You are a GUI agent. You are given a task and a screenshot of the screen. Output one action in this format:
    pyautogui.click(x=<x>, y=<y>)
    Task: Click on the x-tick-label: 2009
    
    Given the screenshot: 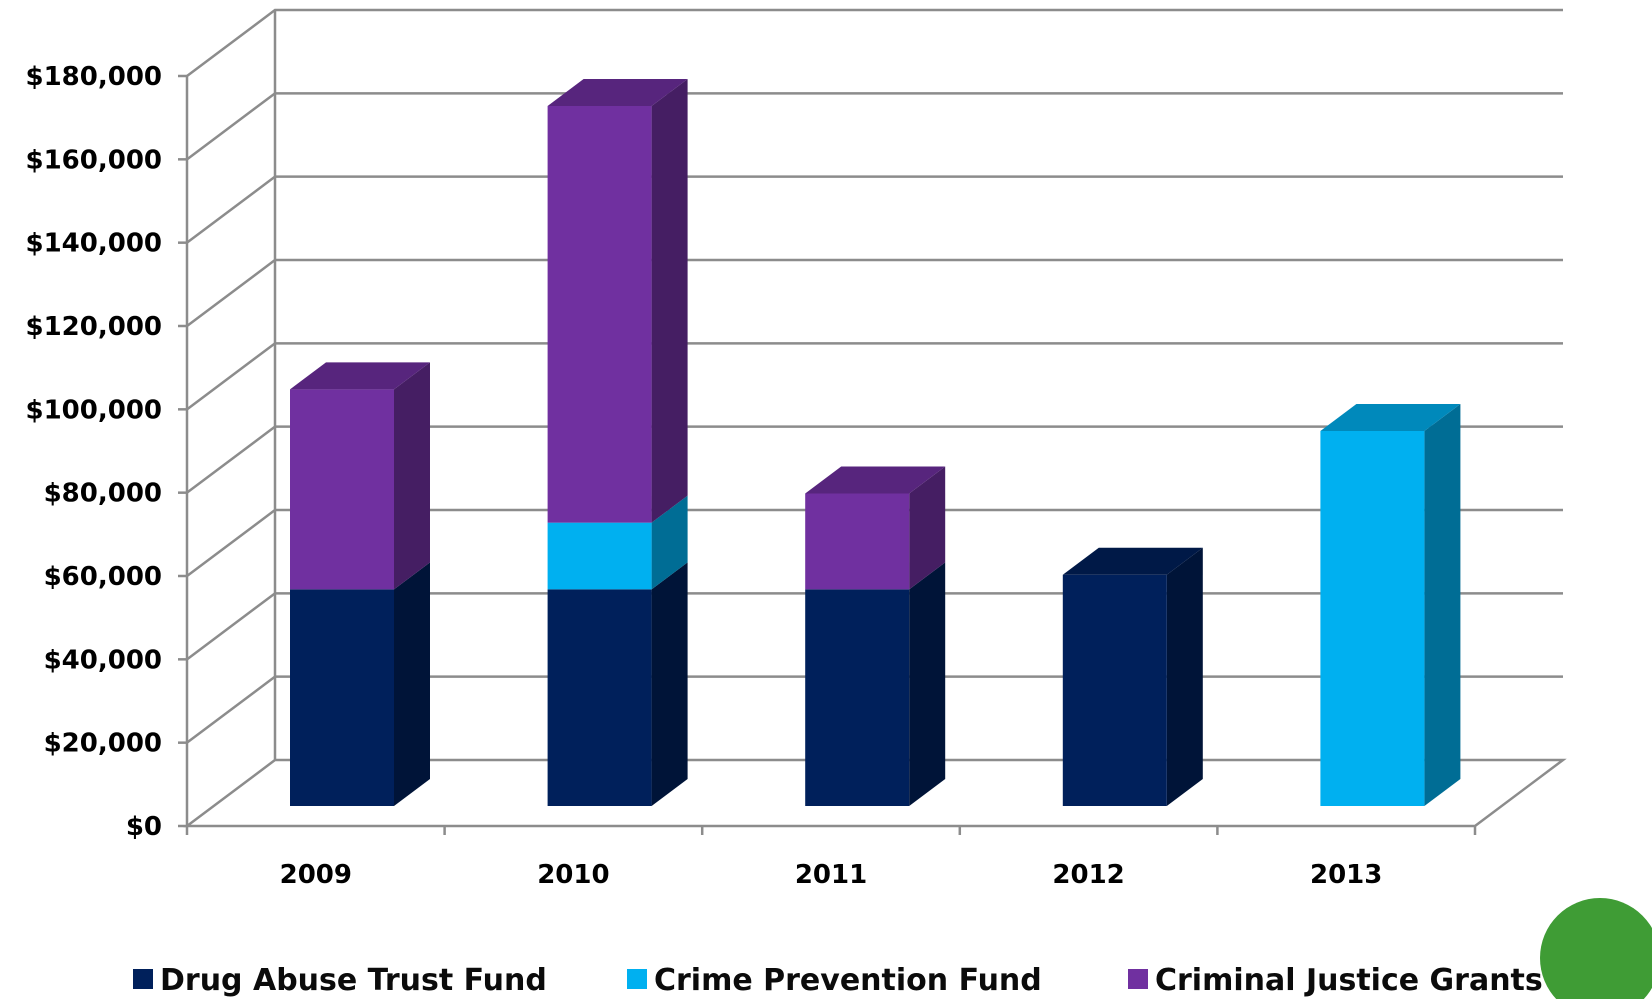 What is the action you would take?
    pyautogui.click(x=316, y=875)
    